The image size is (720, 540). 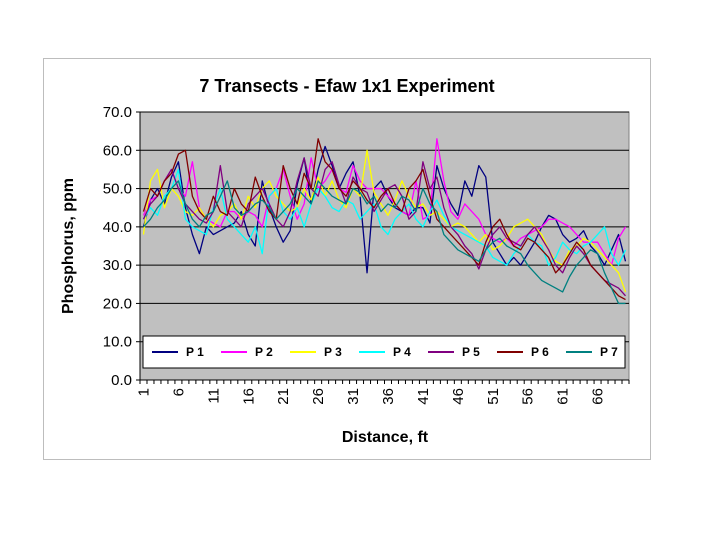 I want to click on legend-label-3: P 4, so click(x=402, y=352).